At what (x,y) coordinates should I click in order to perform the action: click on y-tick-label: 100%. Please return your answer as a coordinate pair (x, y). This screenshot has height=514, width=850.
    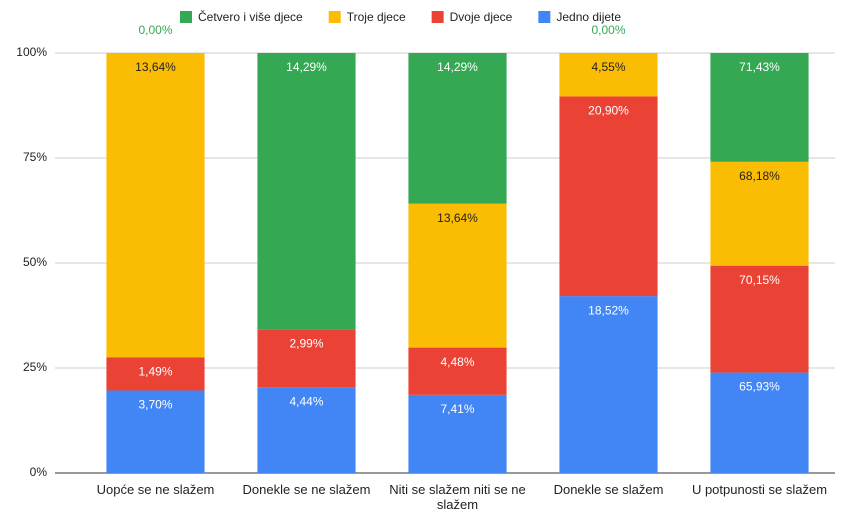
    Looking at the image, I should click on (31, 52).